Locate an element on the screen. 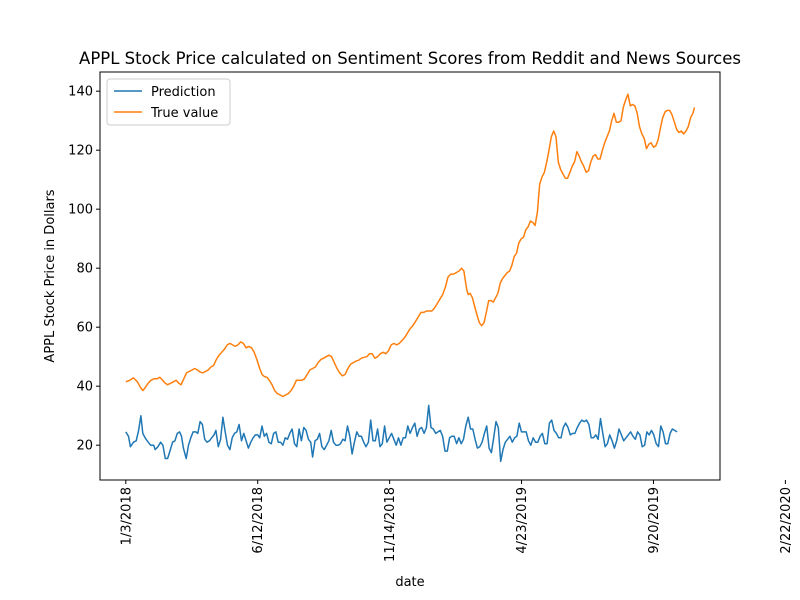 This screenshot has height=600, width=800. x-tick-label: 11/14/2018 is located at coordinates (390, 524).